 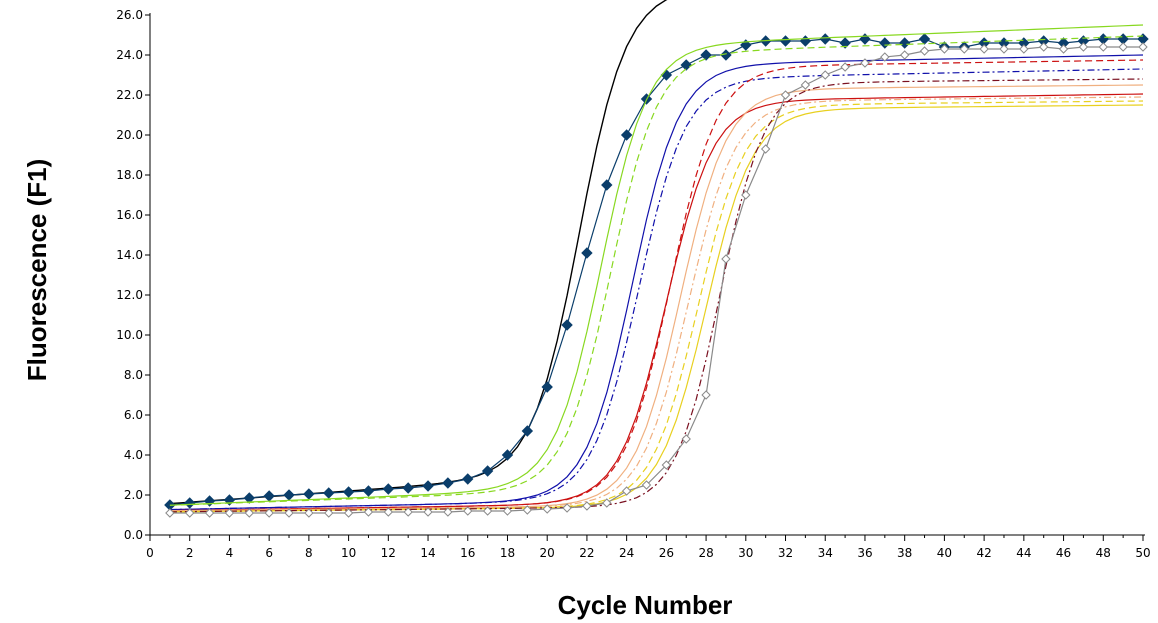 What do you see at coordinates (944, 553) in the screenshot?
I see `x-tick-label: 40` at bounding box center [944, 553].